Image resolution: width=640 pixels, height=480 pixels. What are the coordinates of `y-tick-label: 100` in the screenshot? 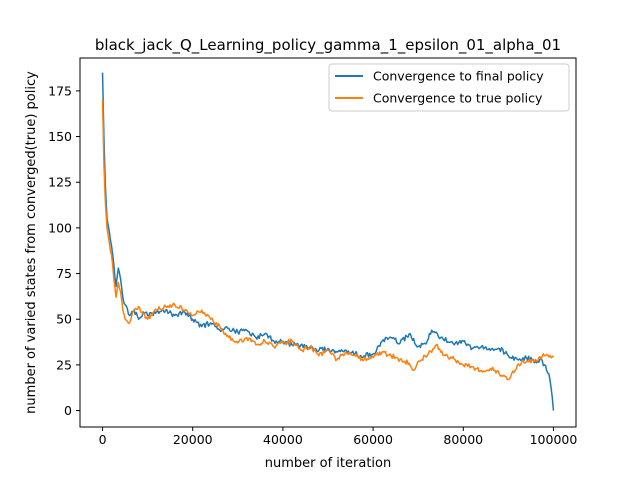 It's located at (60, 227).